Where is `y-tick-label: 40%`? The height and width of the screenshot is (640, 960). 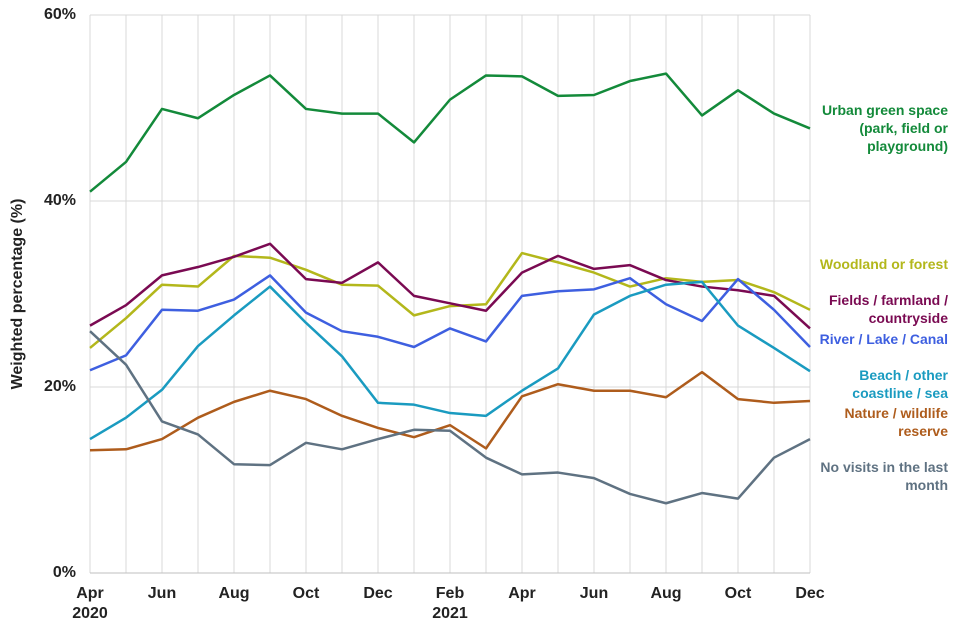 y-tick-label: 40% is located at coordinates (60, 200).